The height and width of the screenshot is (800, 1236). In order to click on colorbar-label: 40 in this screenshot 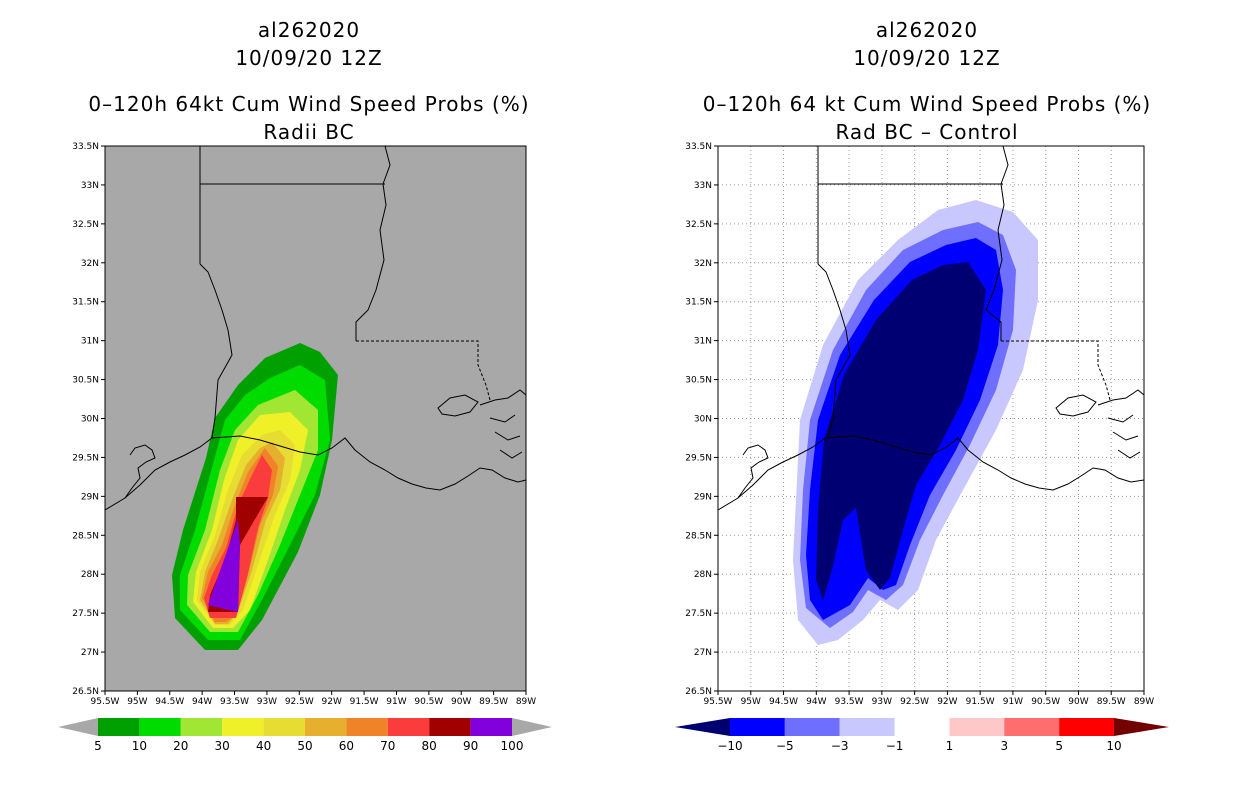, I will do `click(263, 746)`.